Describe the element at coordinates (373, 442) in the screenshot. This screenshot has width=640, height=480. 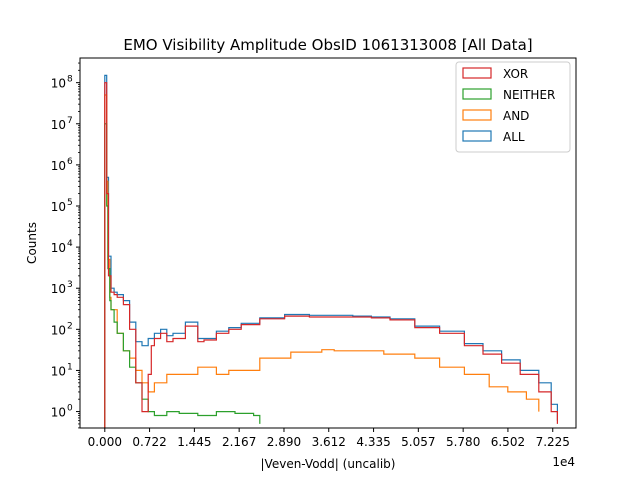
I see `x-tick-label: 4.335` at that location.